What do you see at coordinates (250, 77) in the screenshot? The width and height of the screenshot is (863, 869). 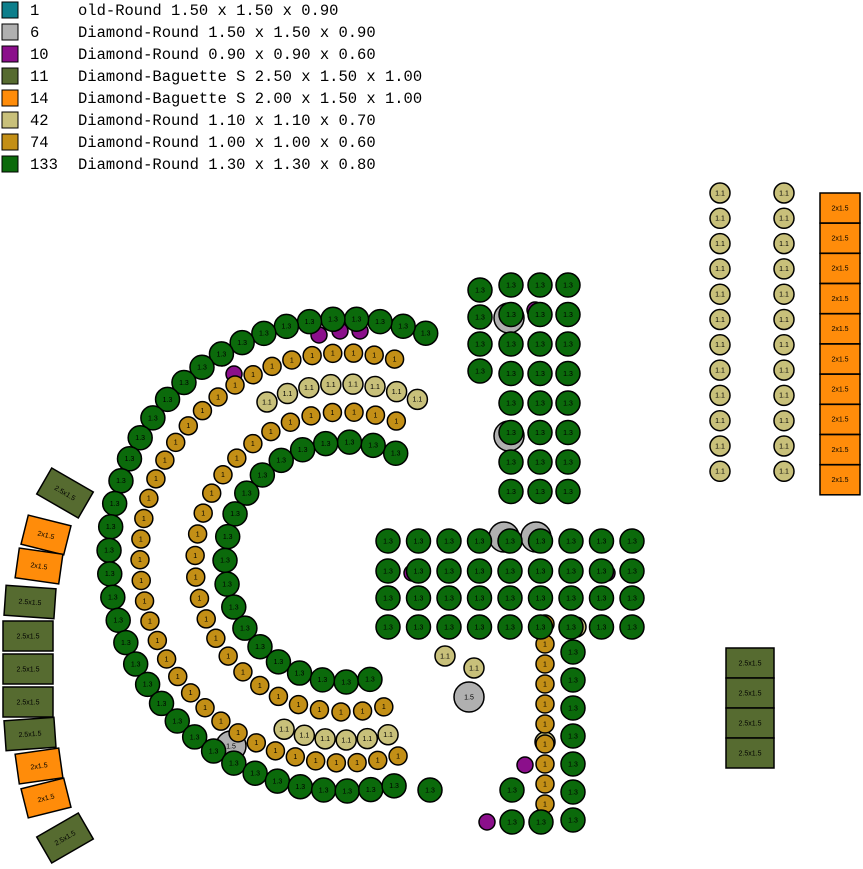 I see `legend-description: Diamond-Baguette S 2.50 x 1.50 x 1.00` at bounding box center [250, 77].